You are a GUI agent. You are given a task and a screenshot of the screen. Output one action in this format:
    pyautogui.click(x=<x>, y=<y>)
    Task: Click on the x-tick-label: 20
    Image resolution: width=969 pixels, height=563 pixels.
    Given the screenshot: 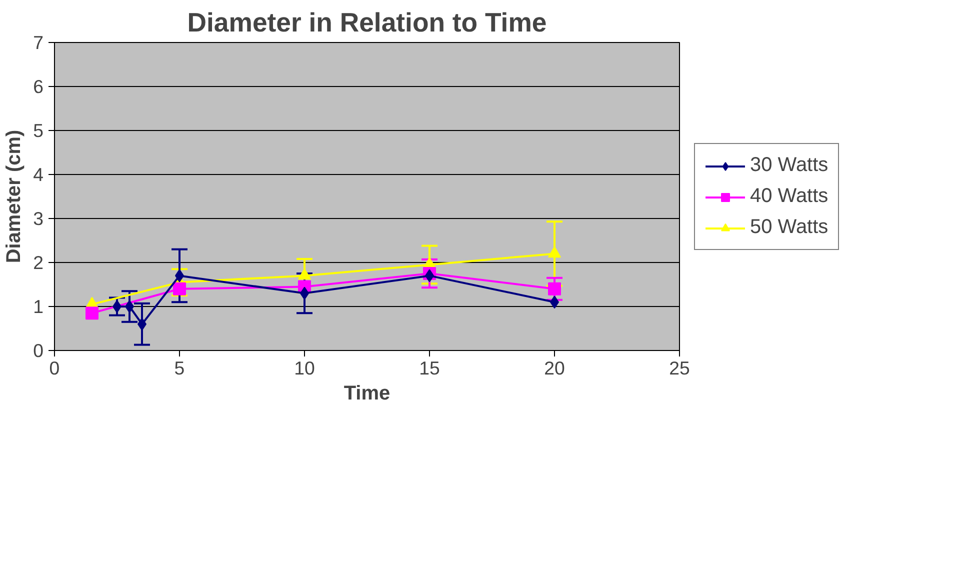 What is the action you would take?
    pyautogui.click(x=554, y=368)
    